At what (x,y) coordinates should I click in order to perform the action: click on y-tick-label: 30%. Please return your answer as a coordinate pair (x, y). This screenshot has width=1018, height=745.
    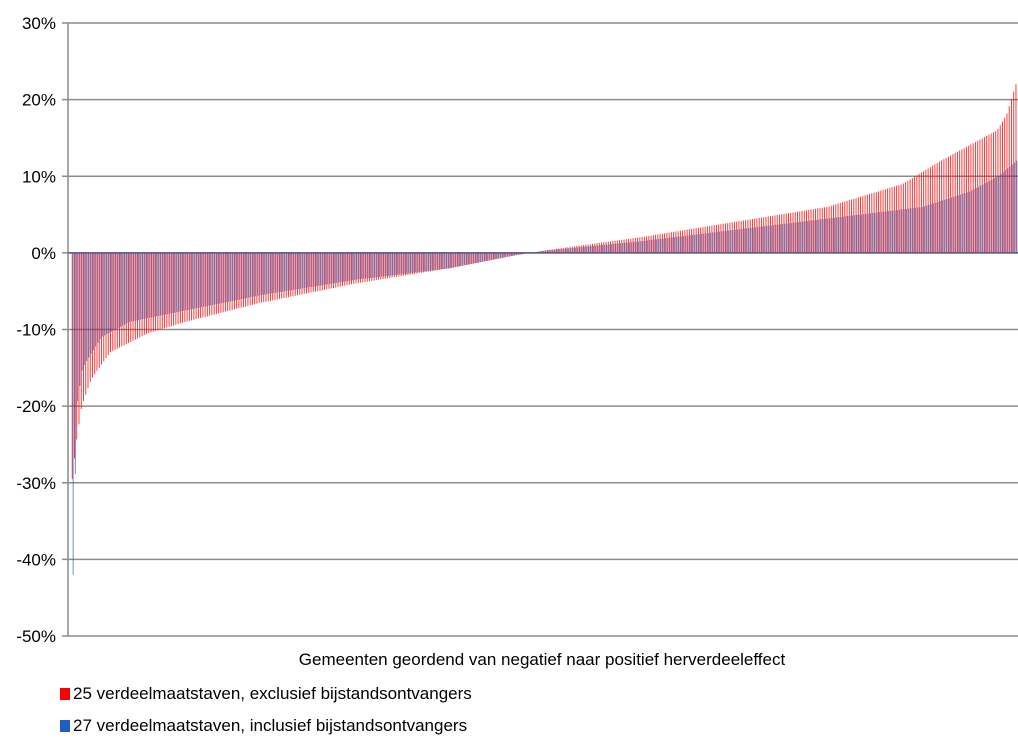
    Looking at the image, I should click on (39, 23).